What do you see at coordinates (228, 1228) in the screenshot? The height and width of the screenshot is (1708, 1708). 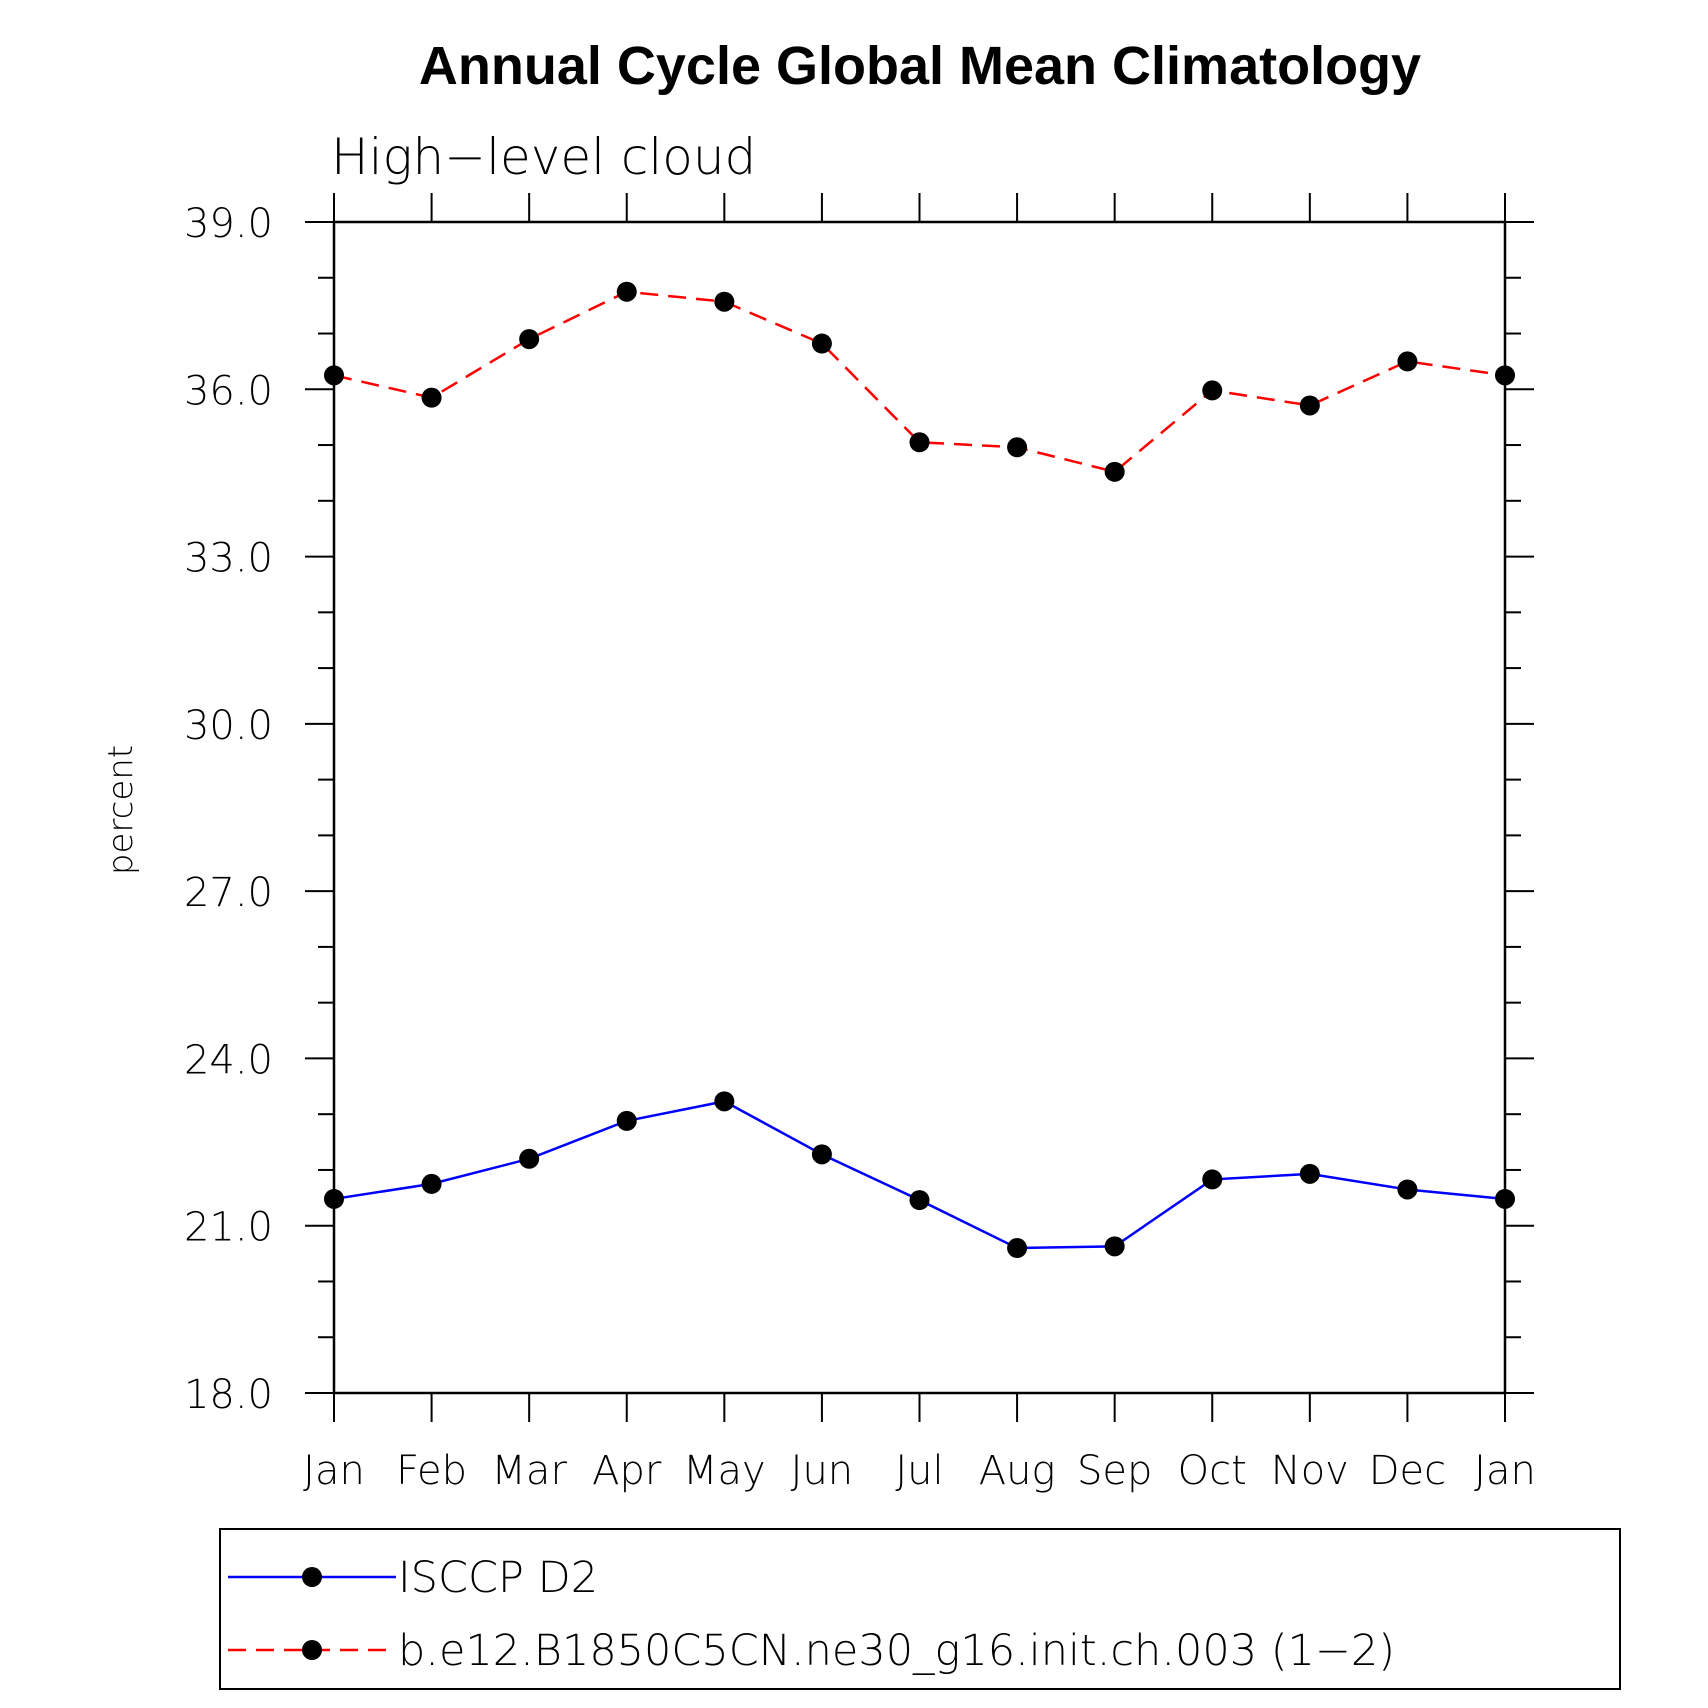 I see `y-tick-label: 21.0` at bounding box center [228, 1228].